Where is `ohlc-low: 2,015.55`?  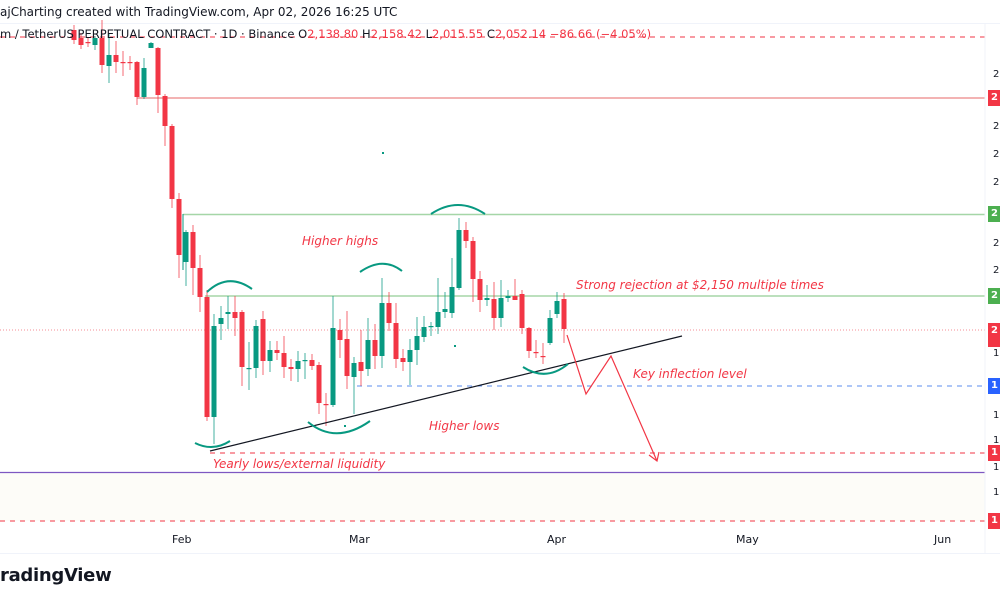
ohlc-low: 2,015.55 is located at coordinates (457, 34).